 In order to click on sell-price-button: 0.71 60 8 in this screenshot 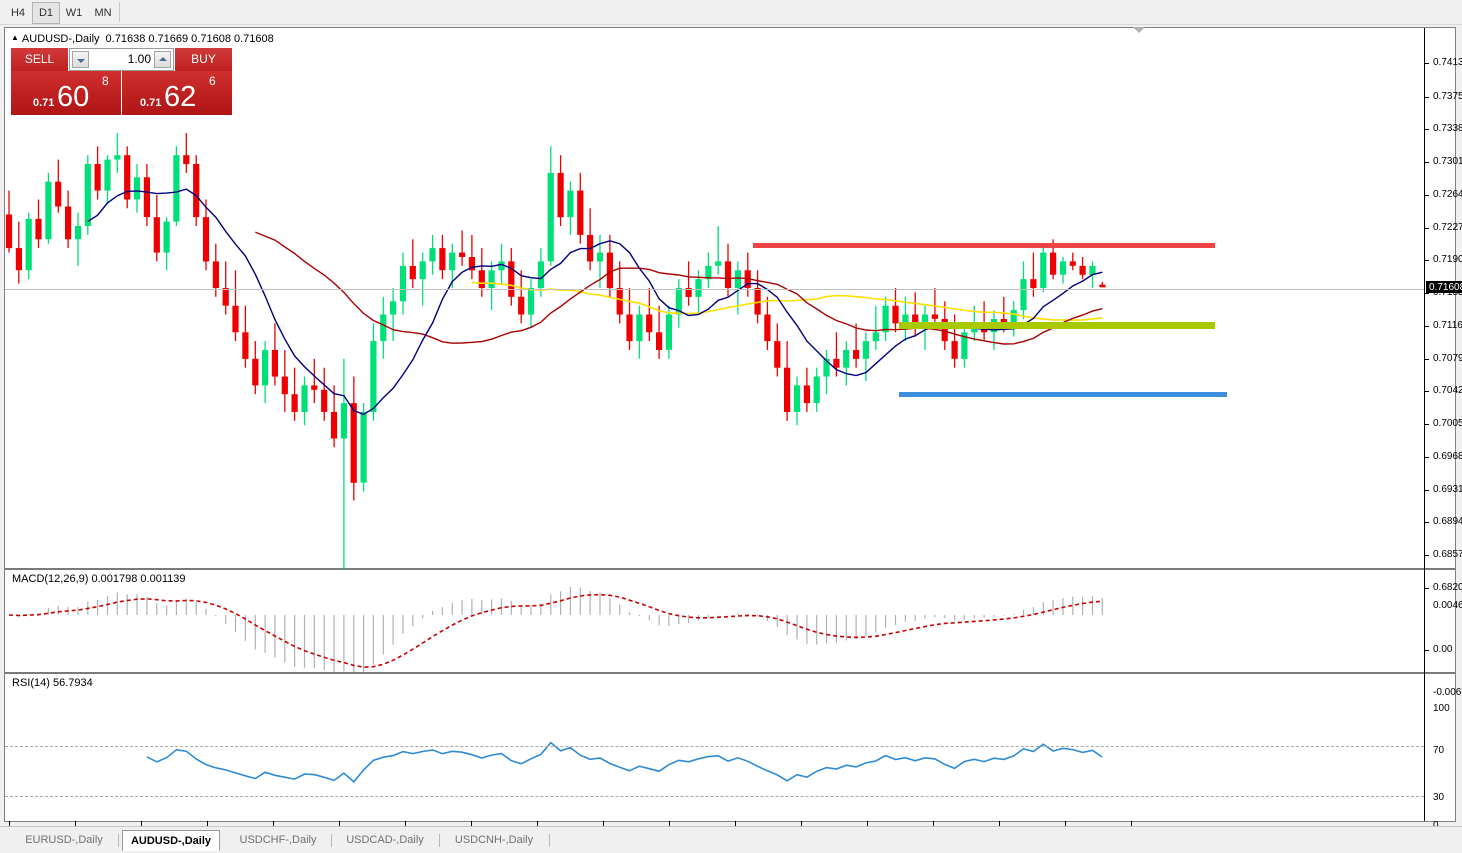, I will do `click(66, 93)`.